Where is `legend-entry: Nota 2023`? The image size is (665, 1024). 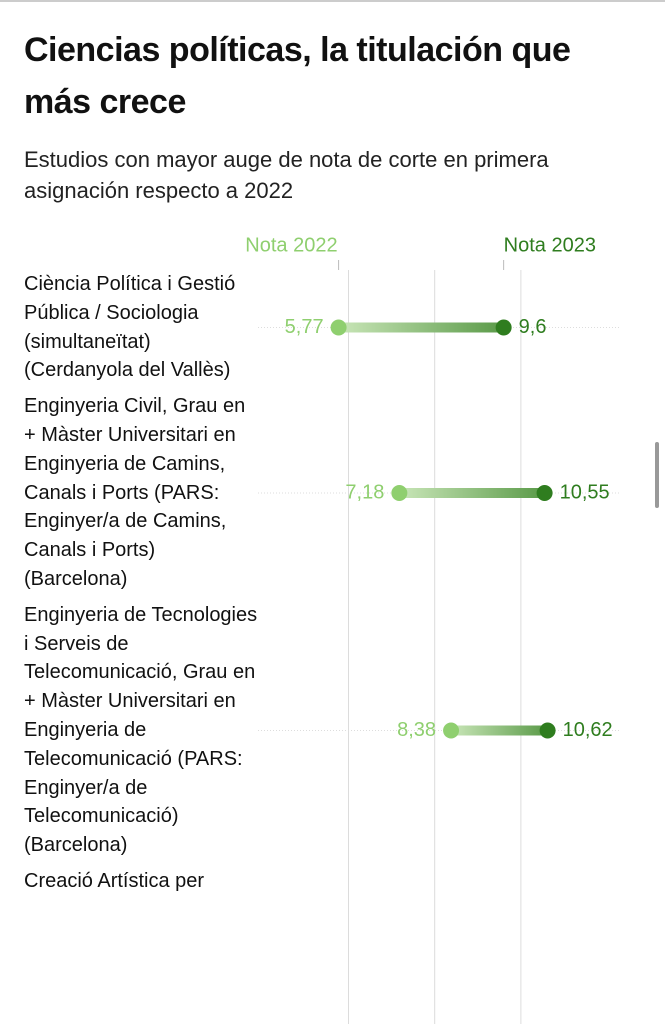
legend-entry: Nota 2023 is located at coordinates (550, 245).